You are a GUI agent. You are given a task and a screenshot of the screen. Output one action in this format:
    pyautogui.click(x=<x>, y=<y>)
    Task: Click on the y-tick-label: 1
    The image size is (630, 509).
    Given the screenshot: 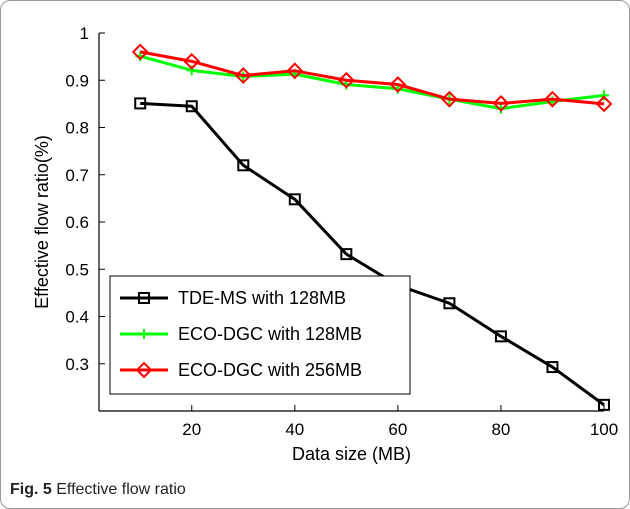 What is the action you would take?
    pyautogui.click(x=84, y=33)
    